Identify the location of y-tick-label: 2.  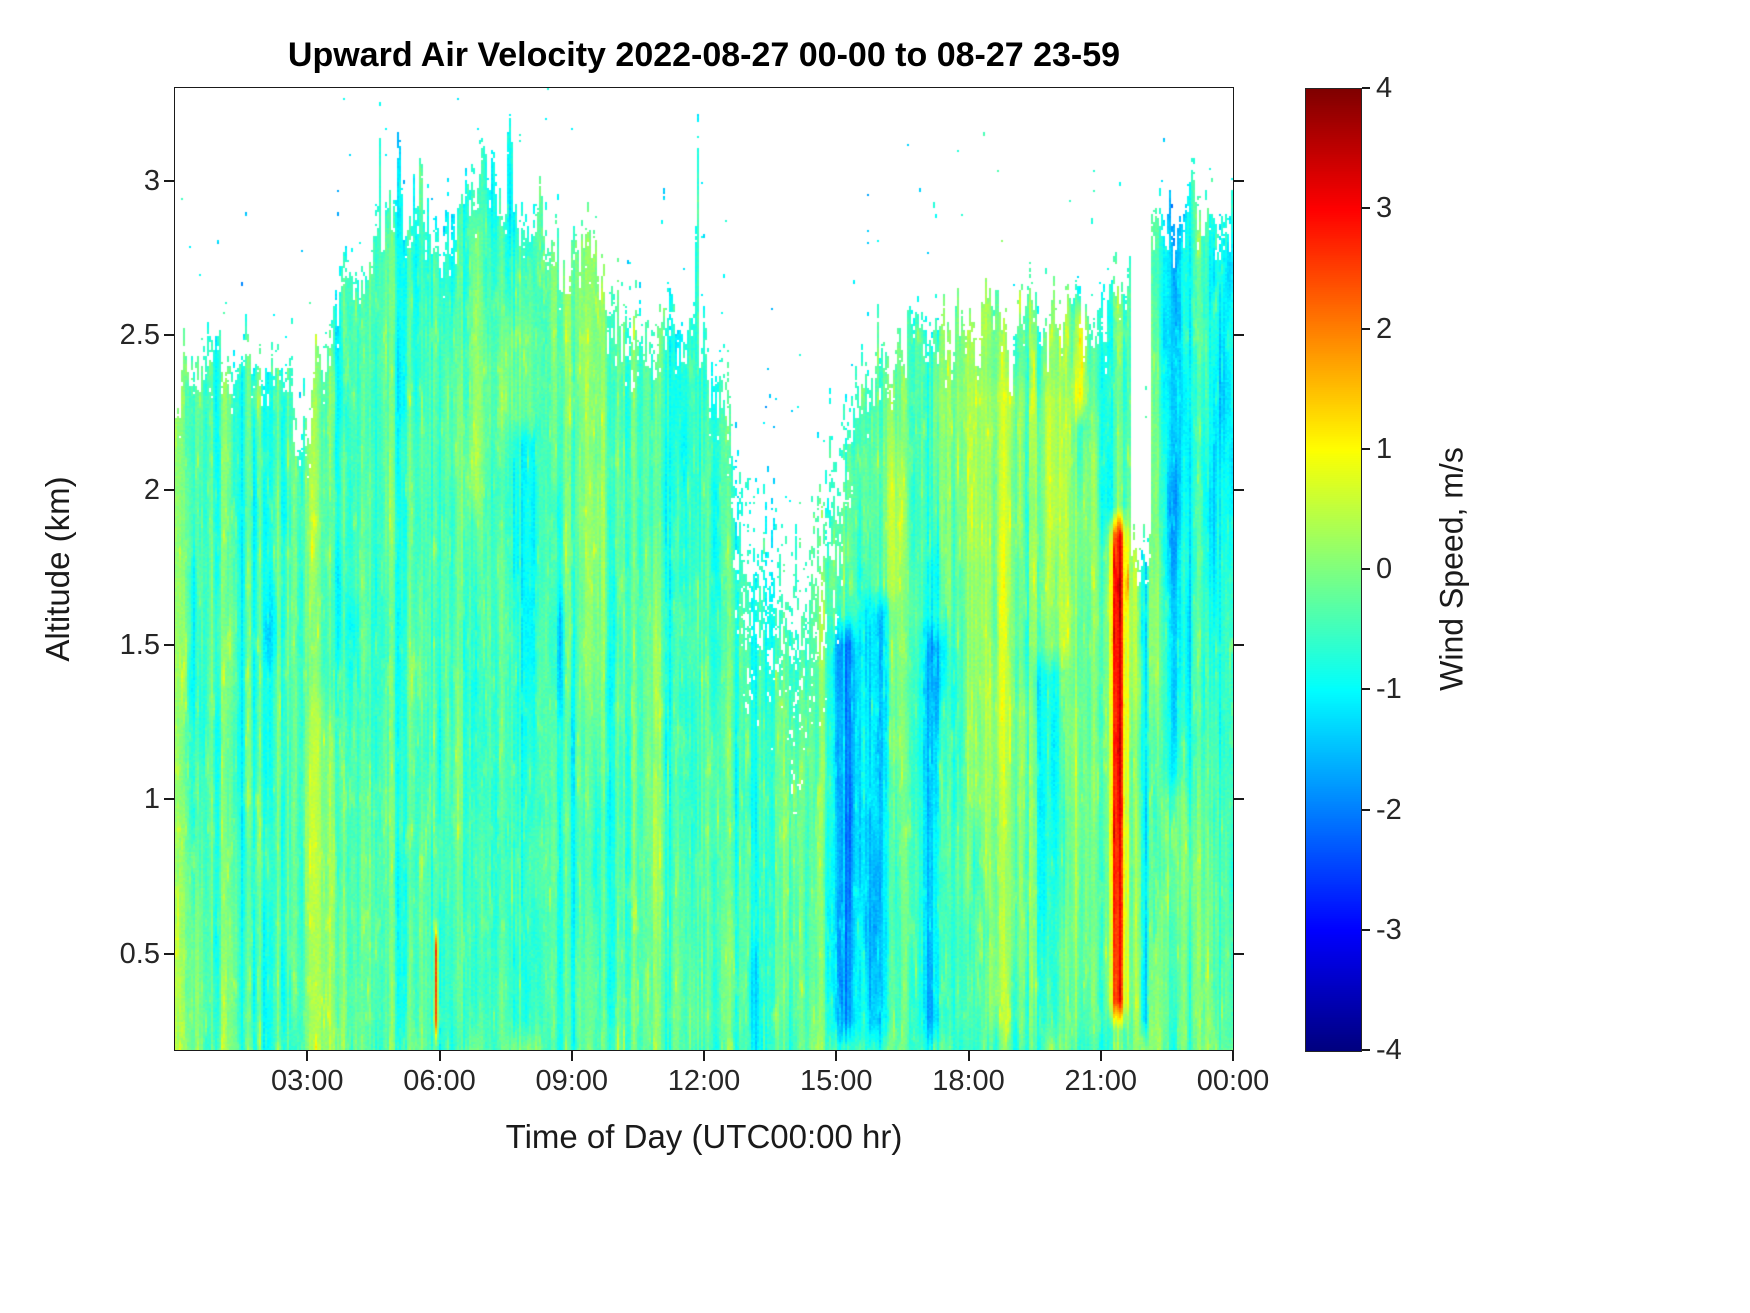
(151, 490).